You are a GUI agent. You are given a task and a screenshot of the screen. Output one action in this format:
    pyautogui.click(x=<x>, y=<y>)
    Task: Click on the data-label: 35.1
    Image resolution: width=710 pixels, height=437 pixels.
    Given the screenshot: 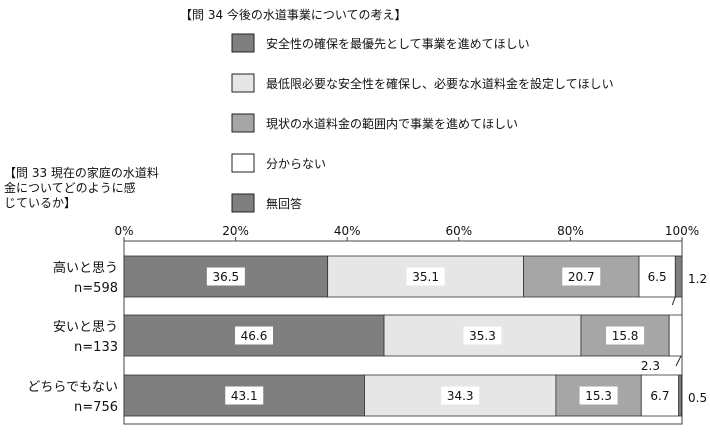 What is the action you would take?
    pyautogui.click(x=425, y=277)
    